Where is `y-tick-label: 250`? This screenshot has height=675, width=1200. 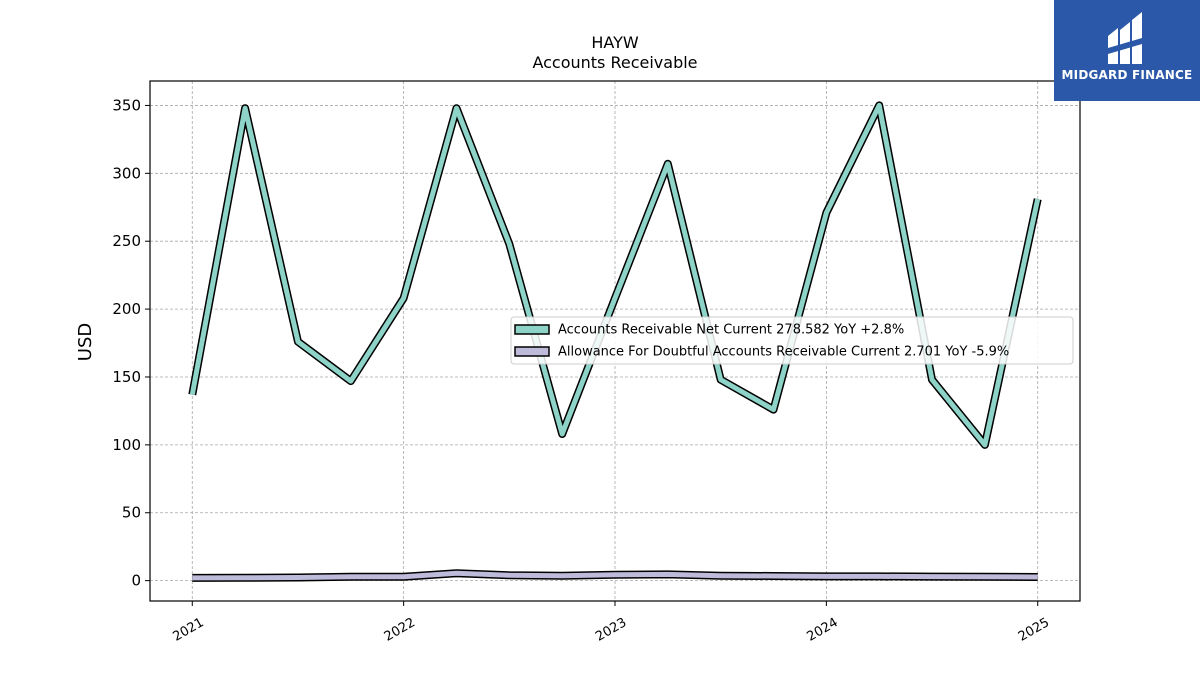
y-tick-label: 250 is located at coordinates (126, 241).